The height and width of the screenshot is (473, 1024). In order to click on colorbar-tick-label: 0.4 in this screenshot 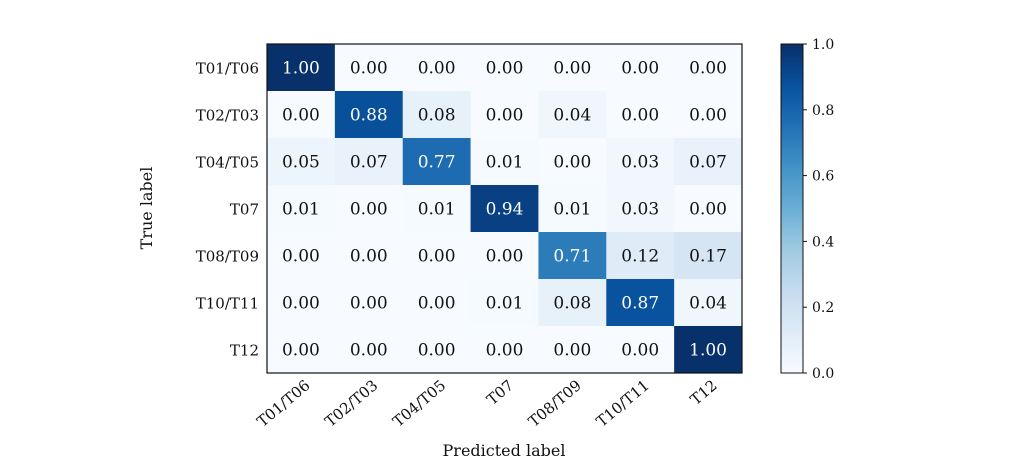, I will do `click(823, 242)`.